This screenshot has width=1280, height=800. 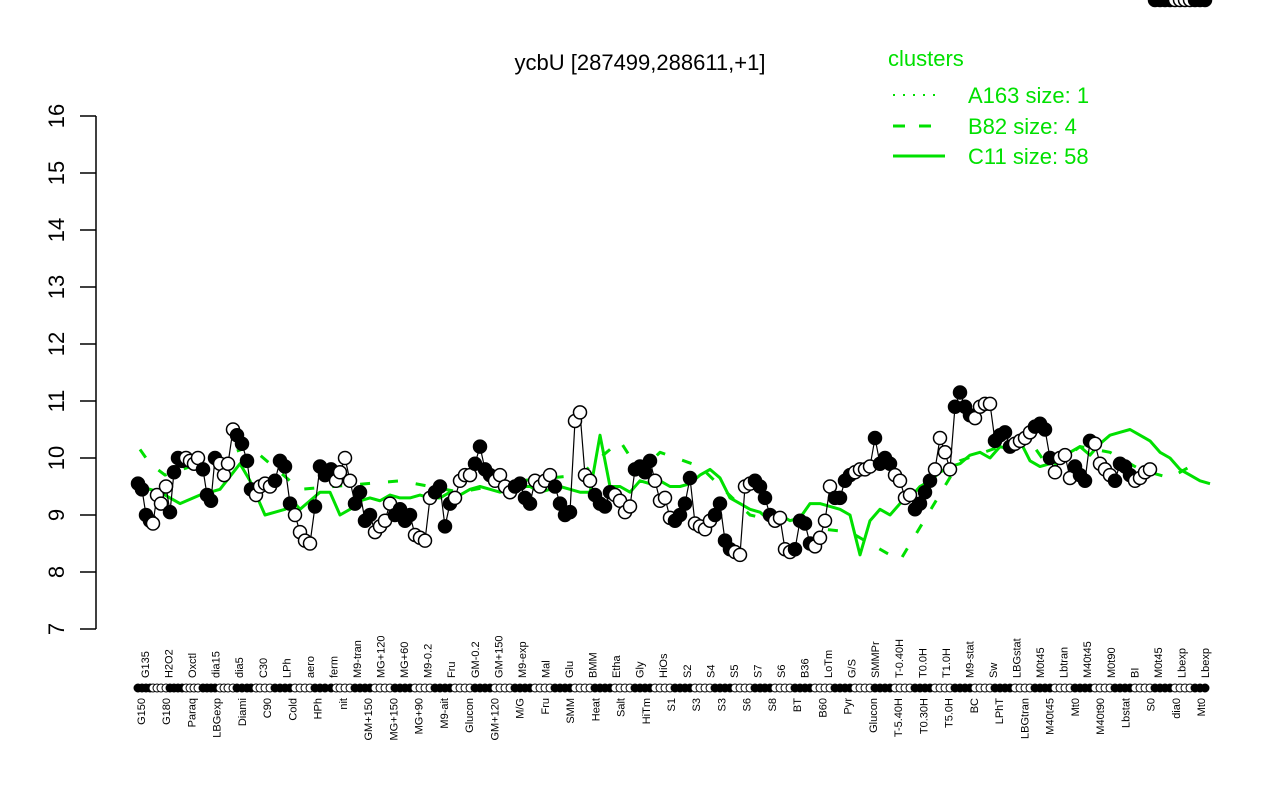 What do you see at coordinates (546, 706) in the screenshot?
I see `x-label-bottom: Fru` at bounding box center [546, 706].